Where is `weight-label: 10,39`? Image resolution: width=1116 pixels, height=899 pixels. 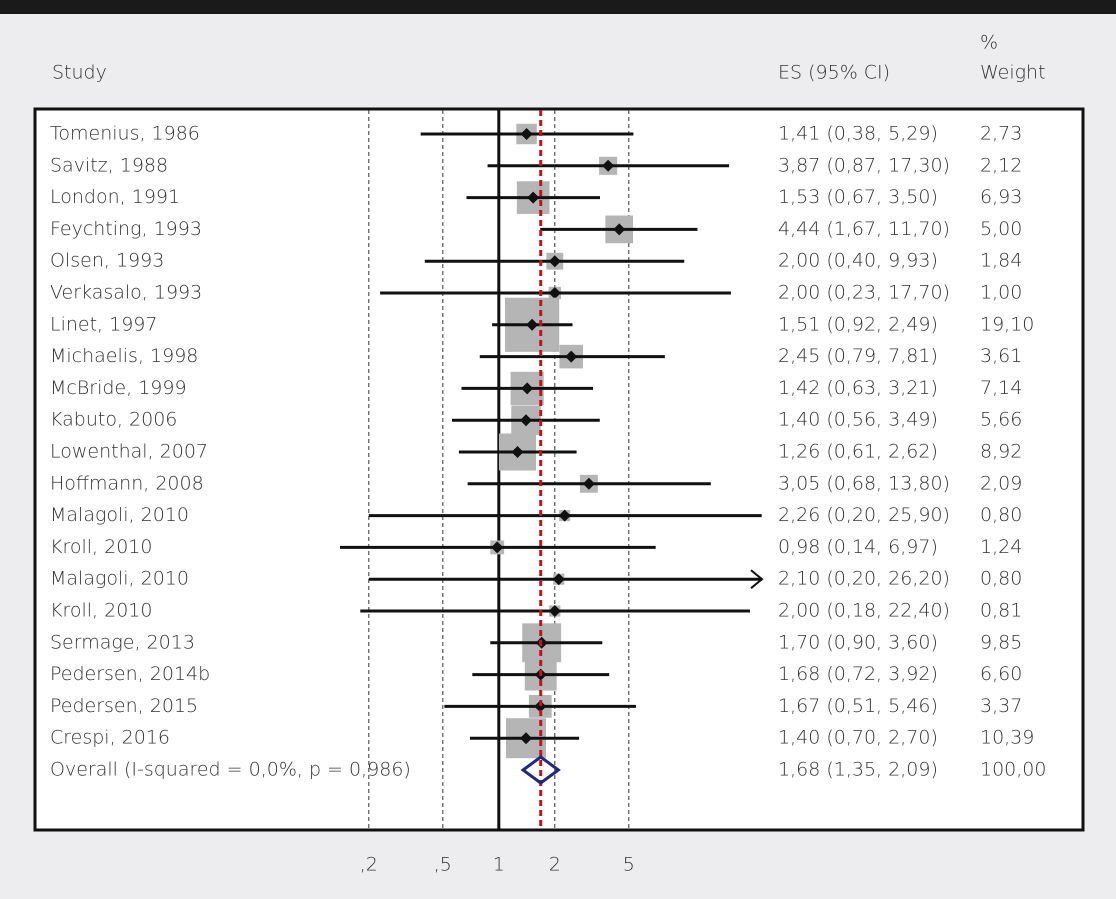
weight-label: 10,39 is located at coordinates (1007, 738).